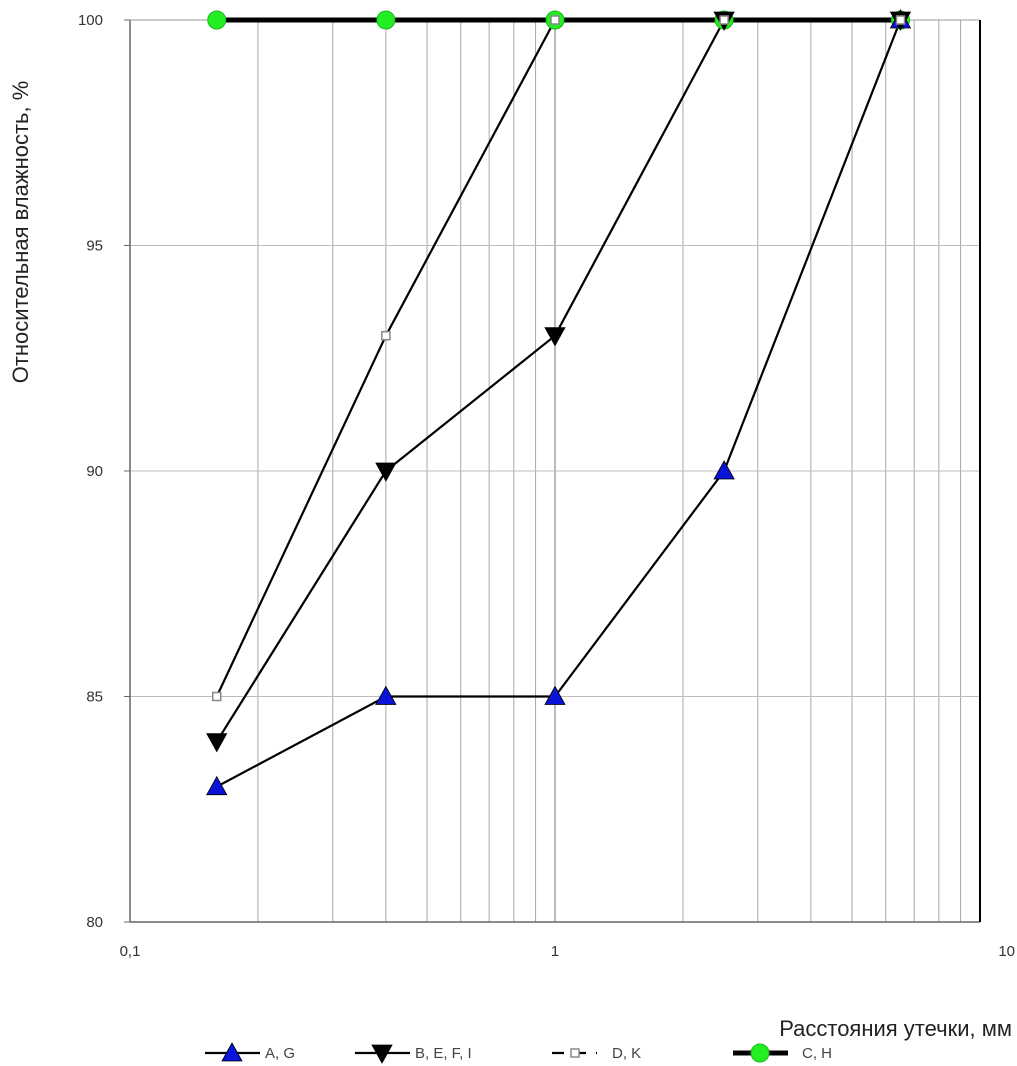  I want to click on legend-item-d-k: D, K, so click(596, 1053).